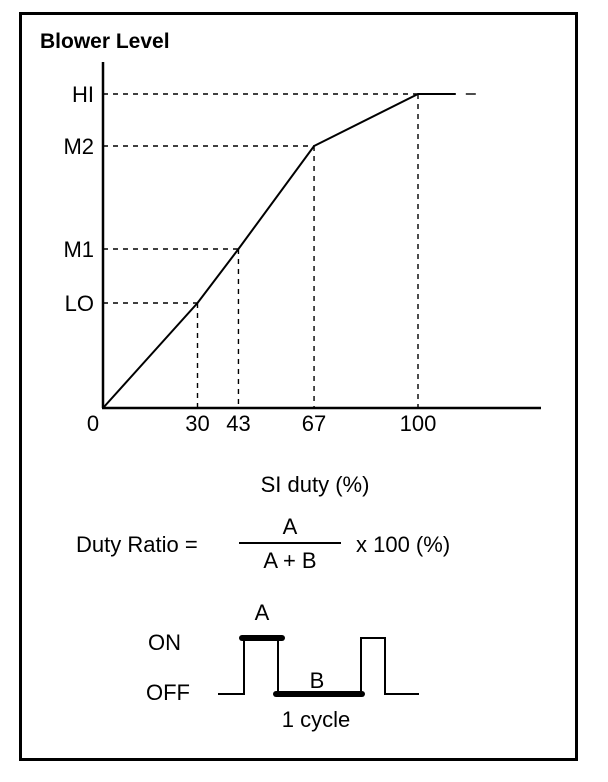 Image resolution: width=608 pixels, height=782 pixels. What do you see at coordinates (164, 642) in the screenshot?
I see `on-label: ON` at bounding box center [164, 642].